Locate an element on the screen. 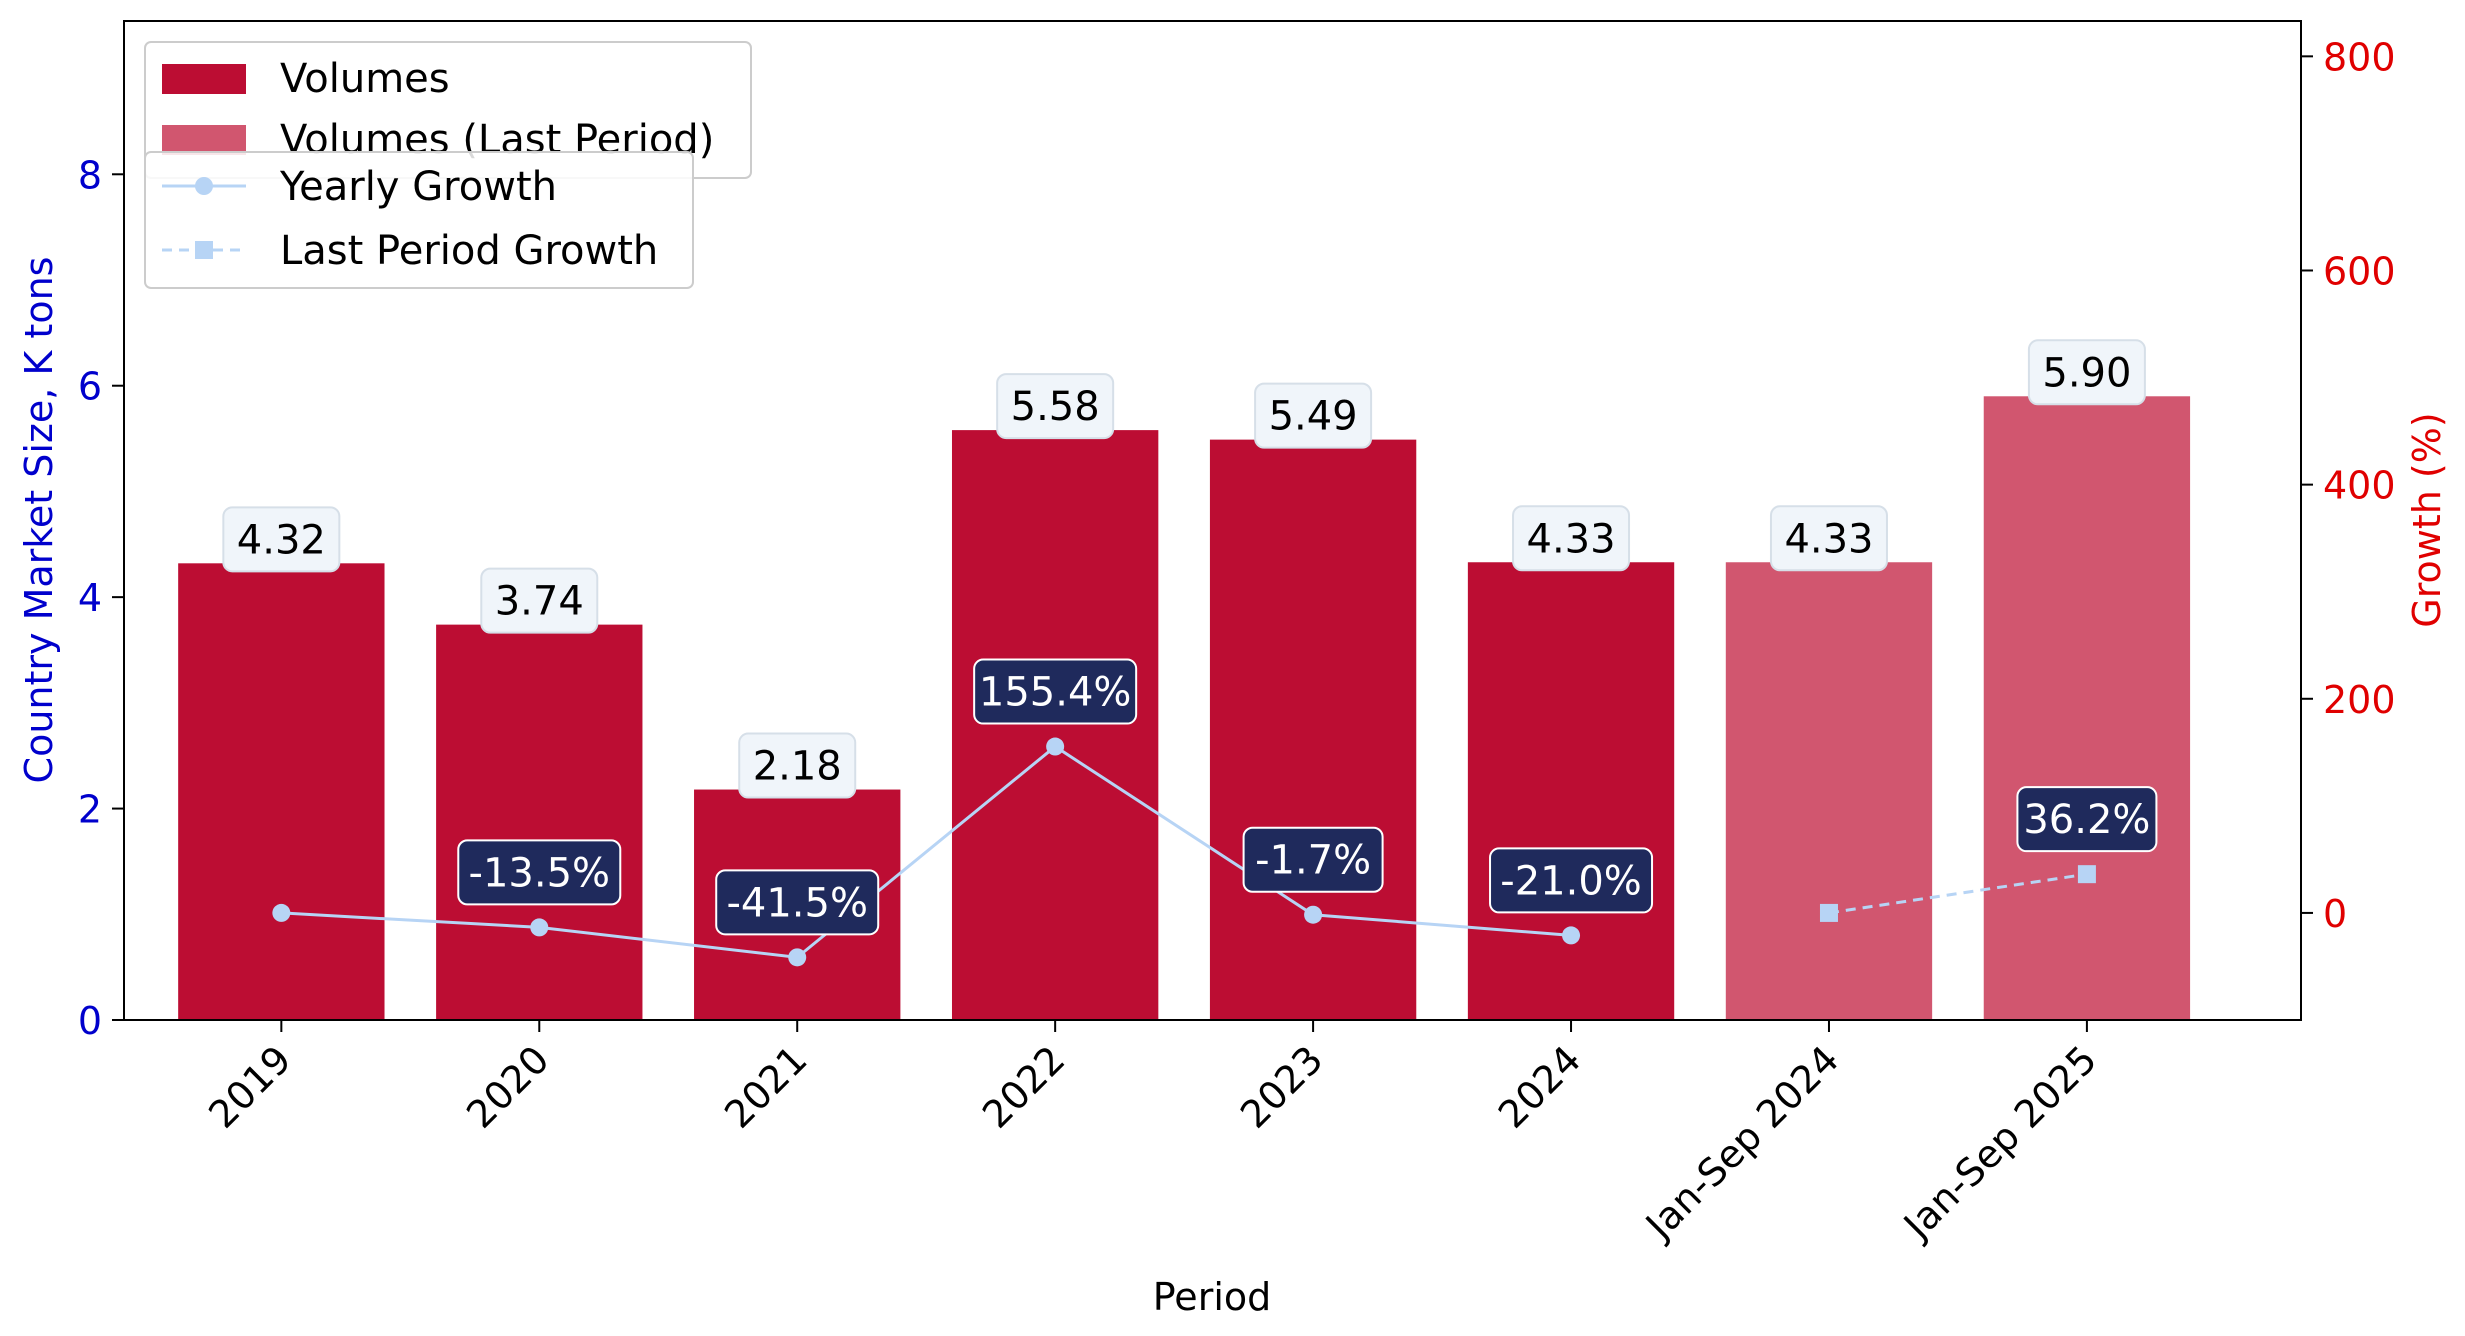 The width and height of the screenshot is (2465, 1336). growth-value-label-text: 155.4% is located at coordinates (1055, 693).